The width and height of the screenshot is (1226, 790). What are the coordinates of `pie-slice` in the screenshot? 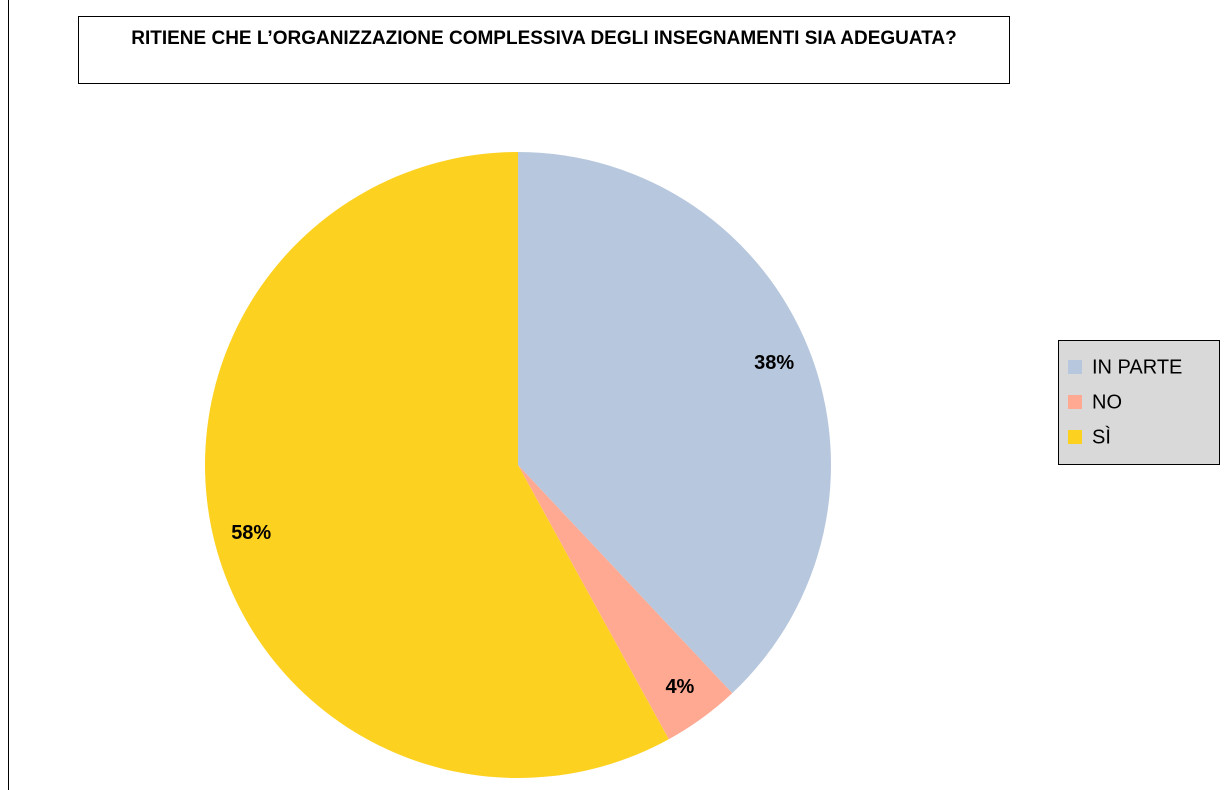 It's located at (625, 602).